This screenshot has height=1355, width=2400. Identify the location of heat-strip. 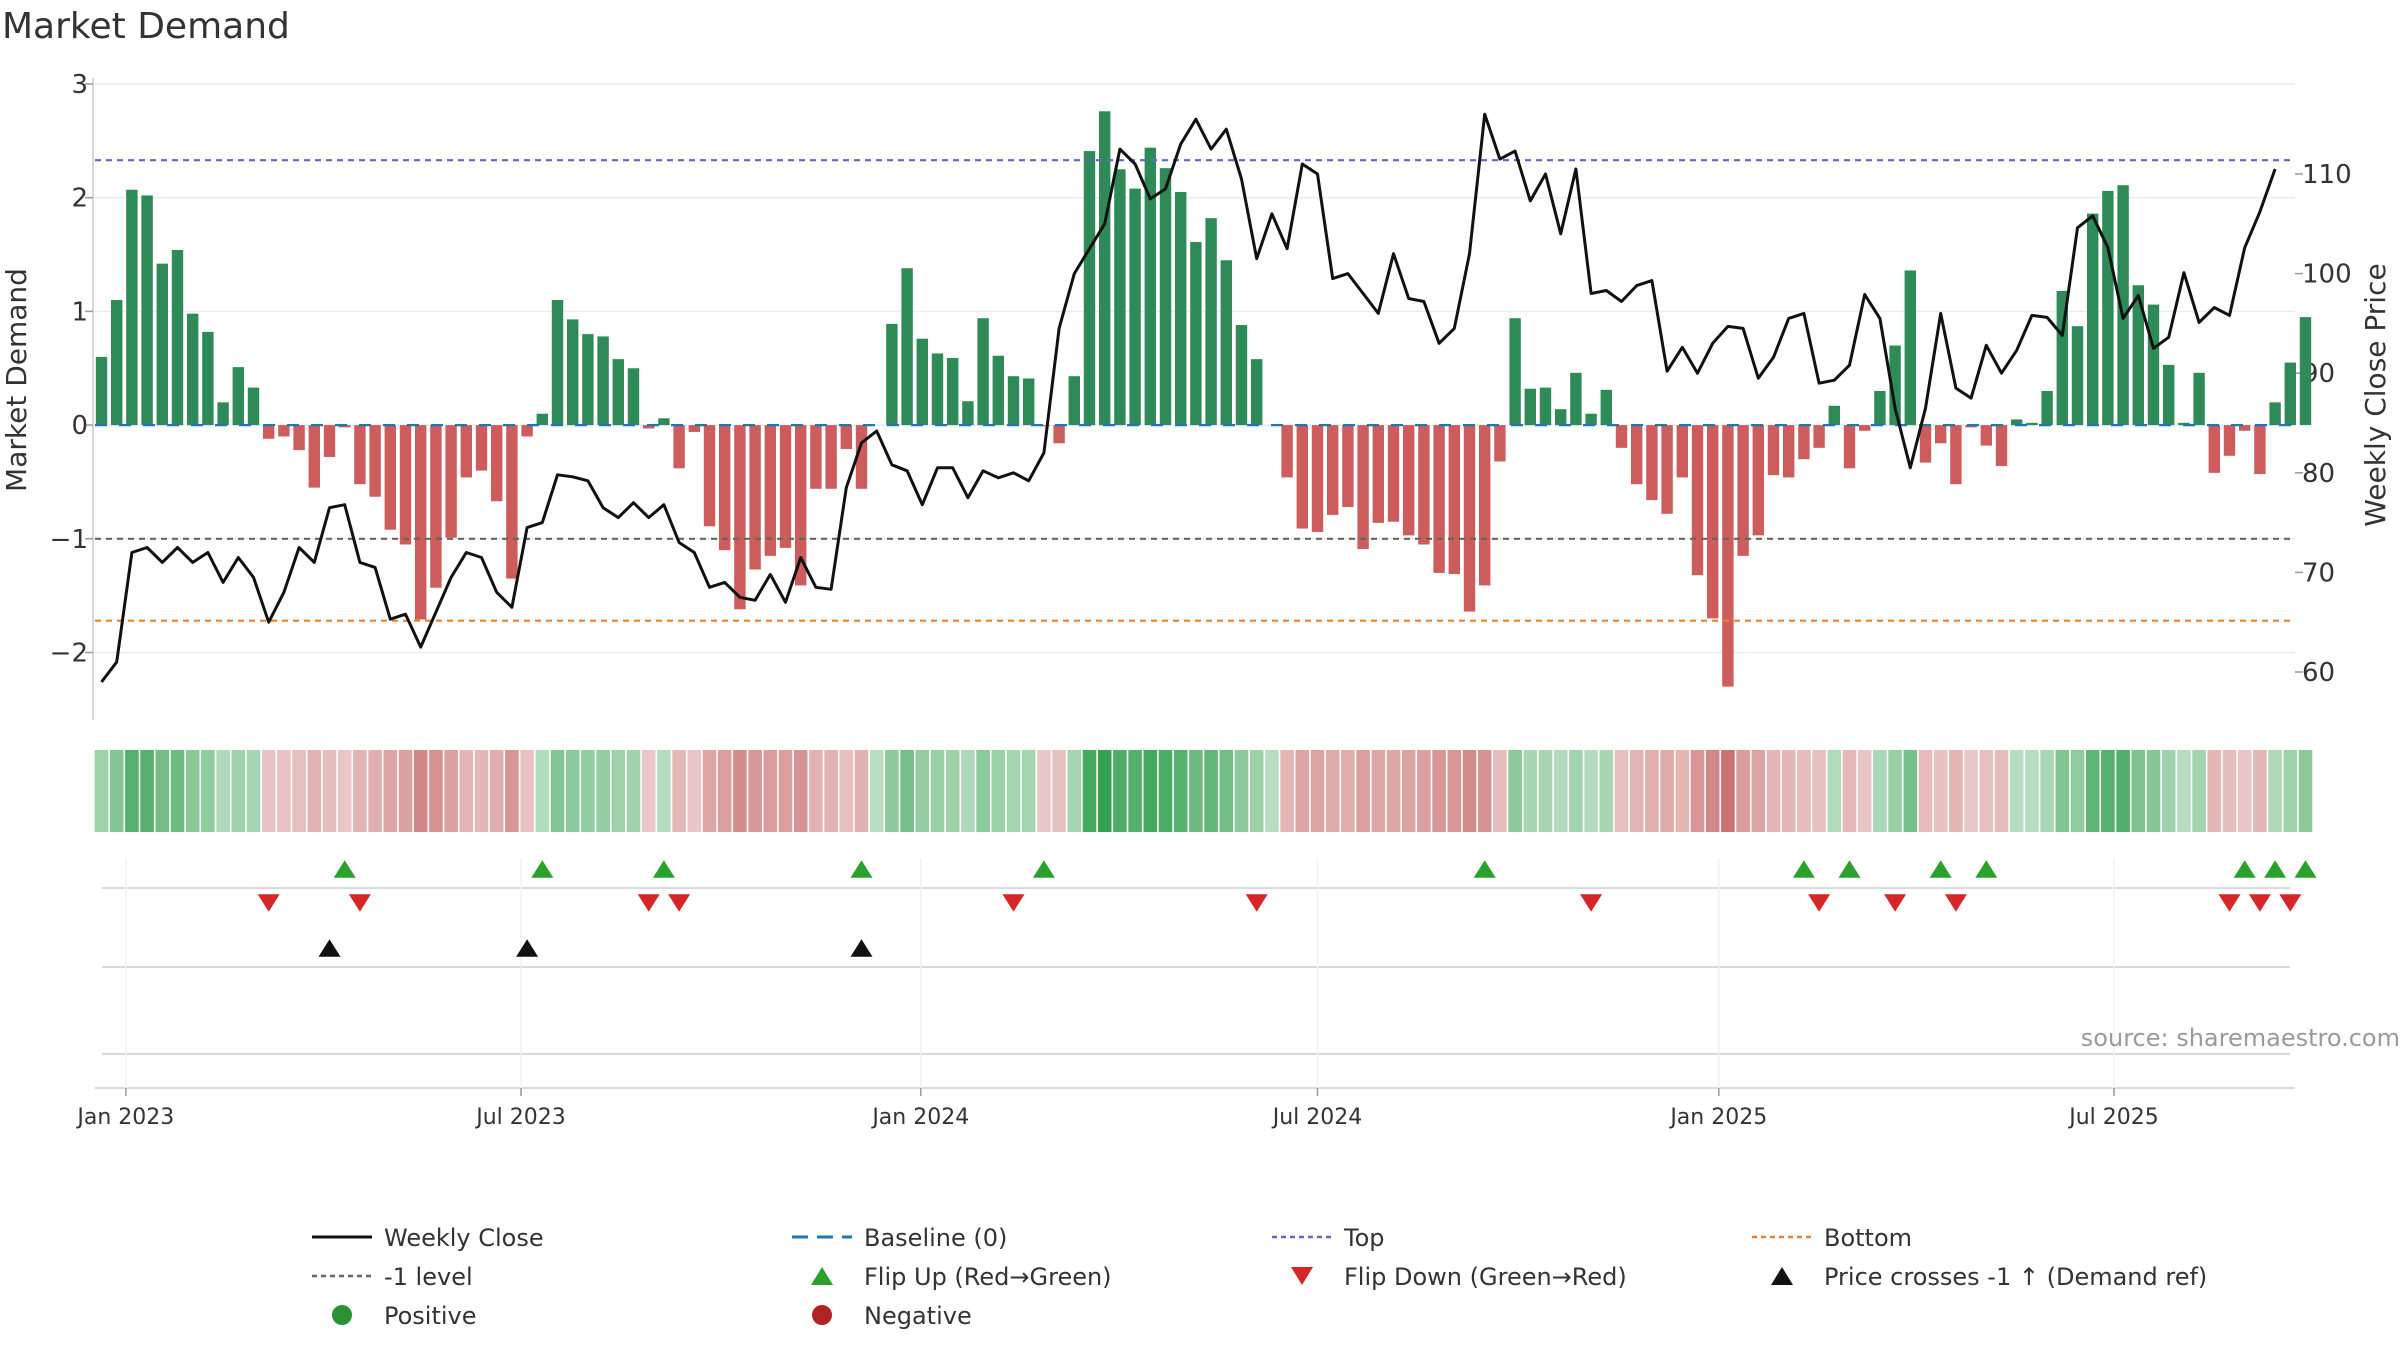
(1203, 791).